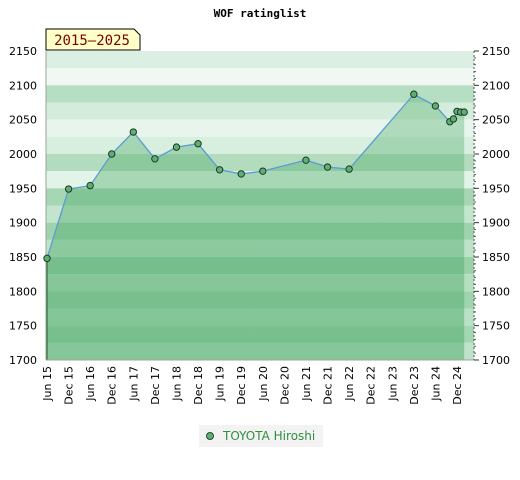 The height and width of the screenshot is (480, 520). What do you see at coordinates (90, 384) in the screenshot?
I see `x-tick-label: Jun 16` at bounding box center [90, 384].